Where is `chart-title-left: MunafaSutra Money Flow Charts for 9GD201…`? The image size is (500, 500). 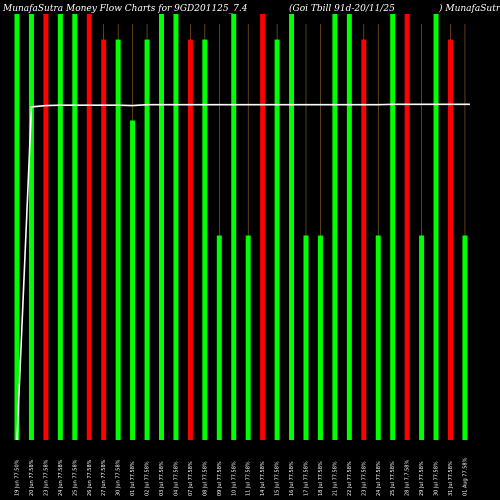
chart-title-left: MunafaSutra Money Flow Charts for 9GD201… is located at coordinates (125, 9).